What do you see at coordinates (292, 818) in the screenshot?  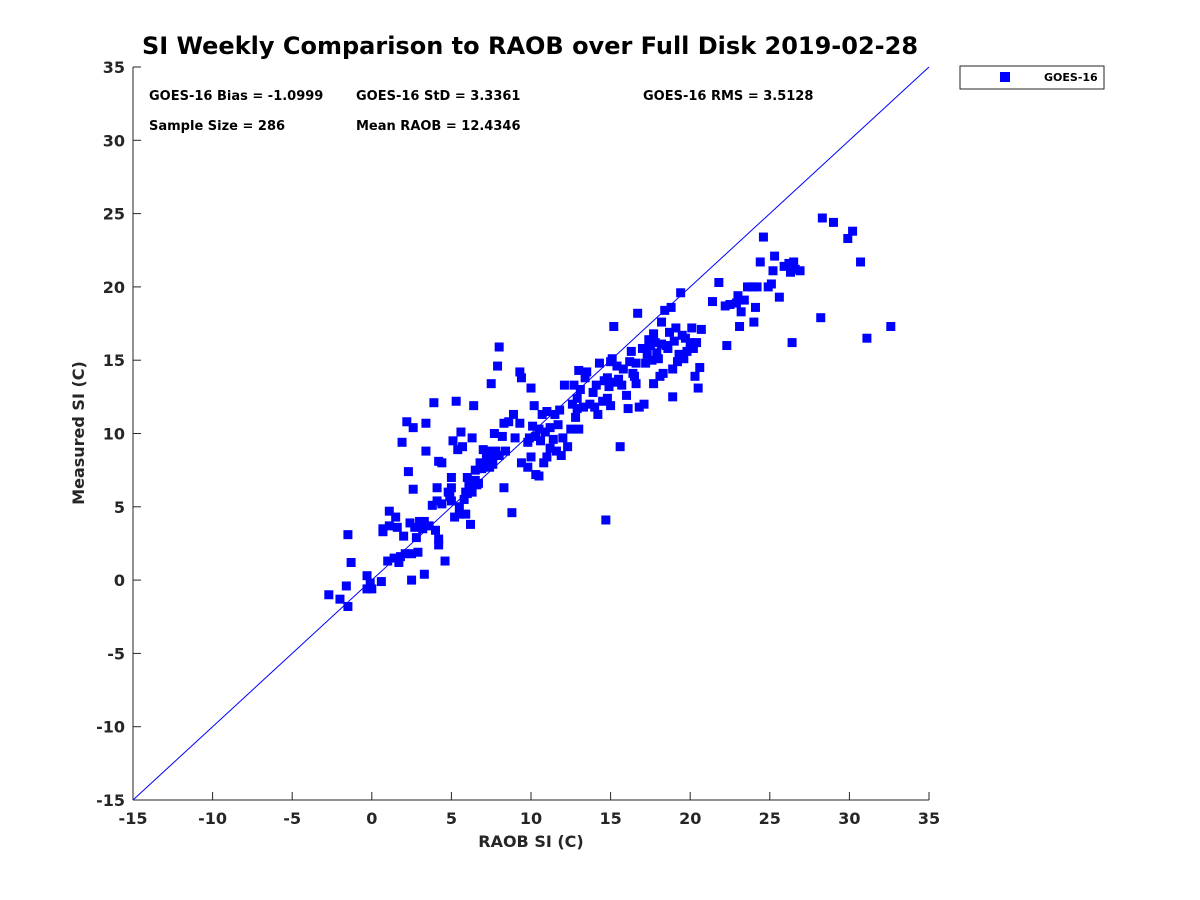 I see `x-tick-label: -5` at bounding box center [292, 818].